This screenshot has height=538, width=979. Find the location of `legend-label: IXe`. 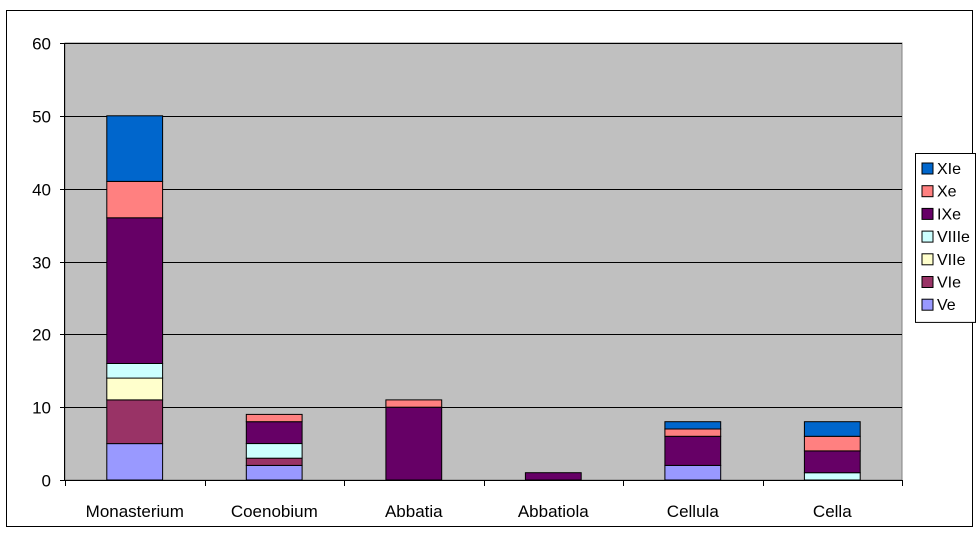

legend-label: IXe is located at coordinates (949, 214).